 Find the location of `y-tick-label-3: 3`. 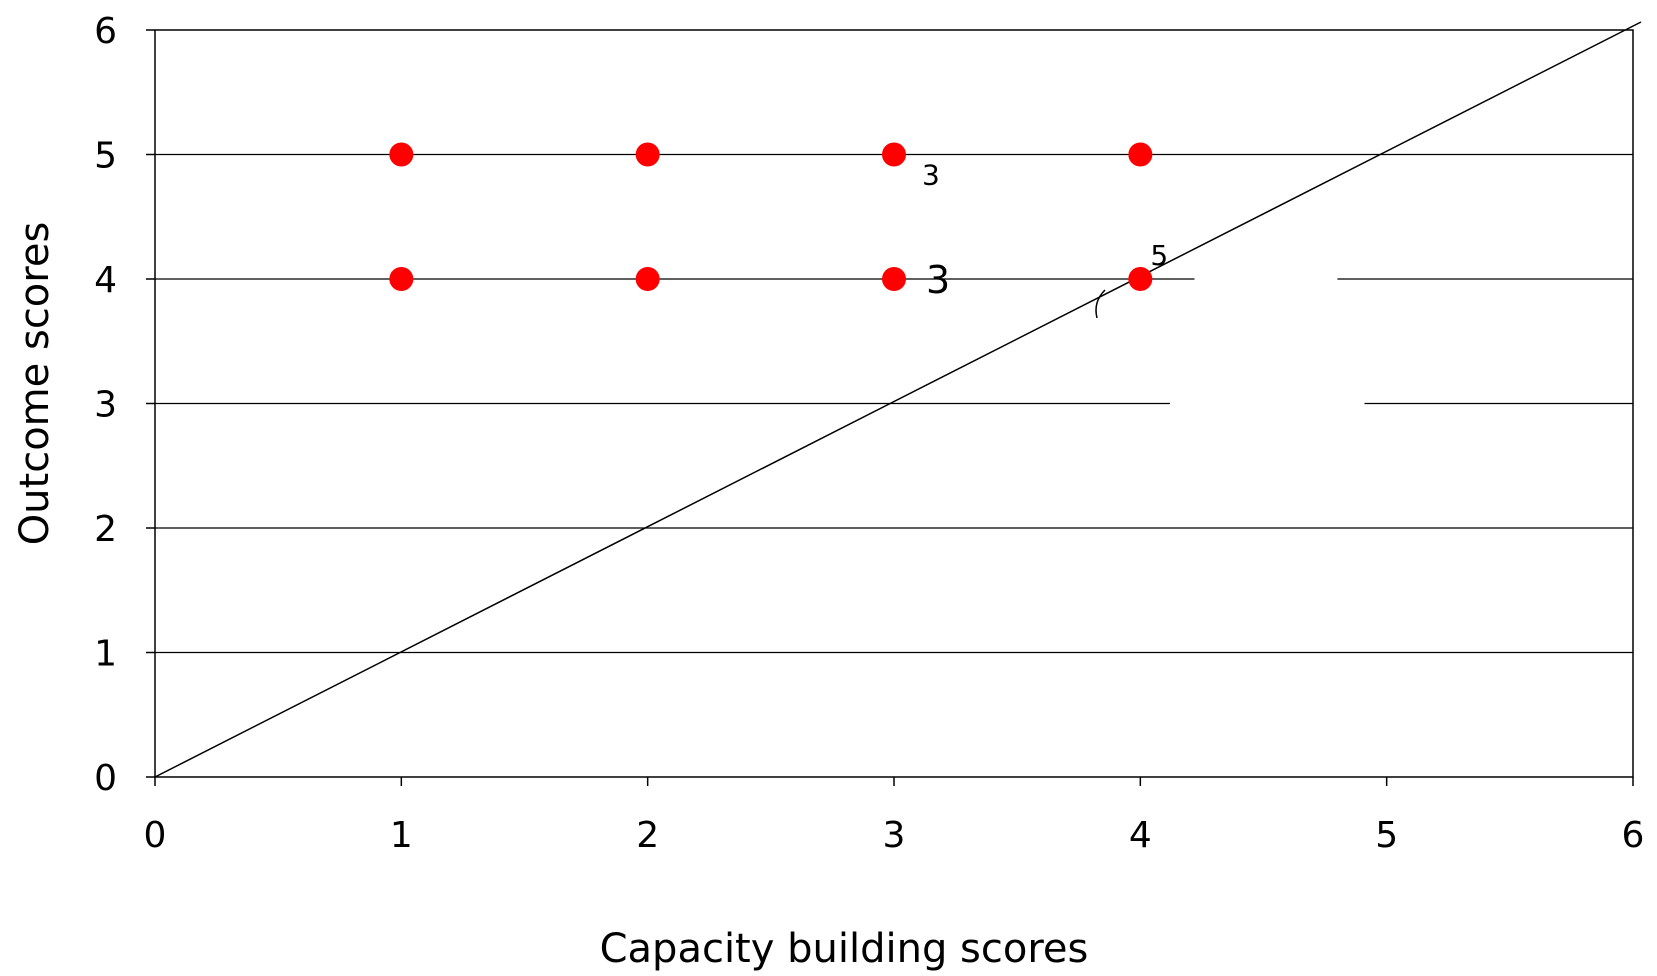

y-tick-label-3: 3 is located at coordinates (105, 405).